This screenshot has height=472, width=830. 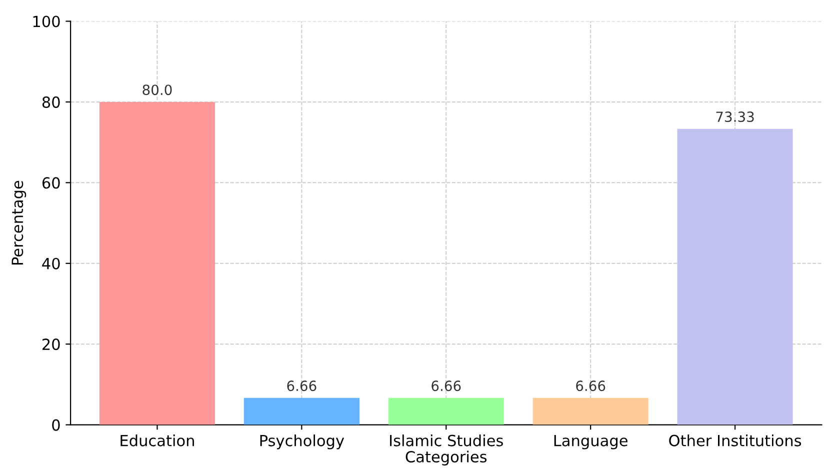 I want to click on y-tick-label: 40, so click(x=51, y=264).